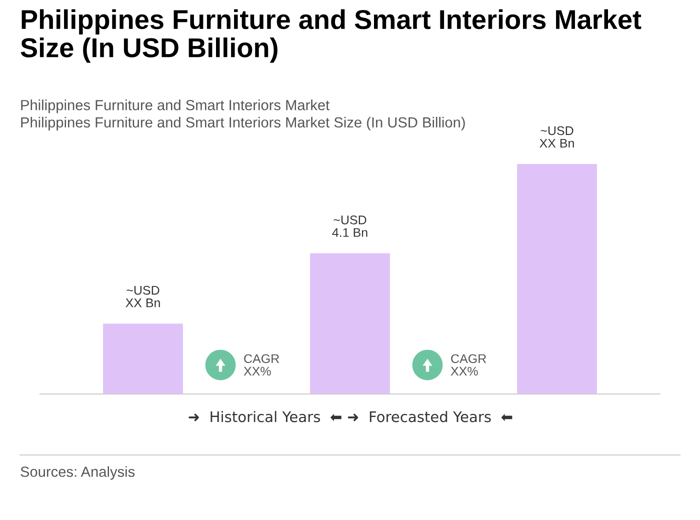  I want to click on text: ➜ Historical Years ⬅, so click(265, 416).